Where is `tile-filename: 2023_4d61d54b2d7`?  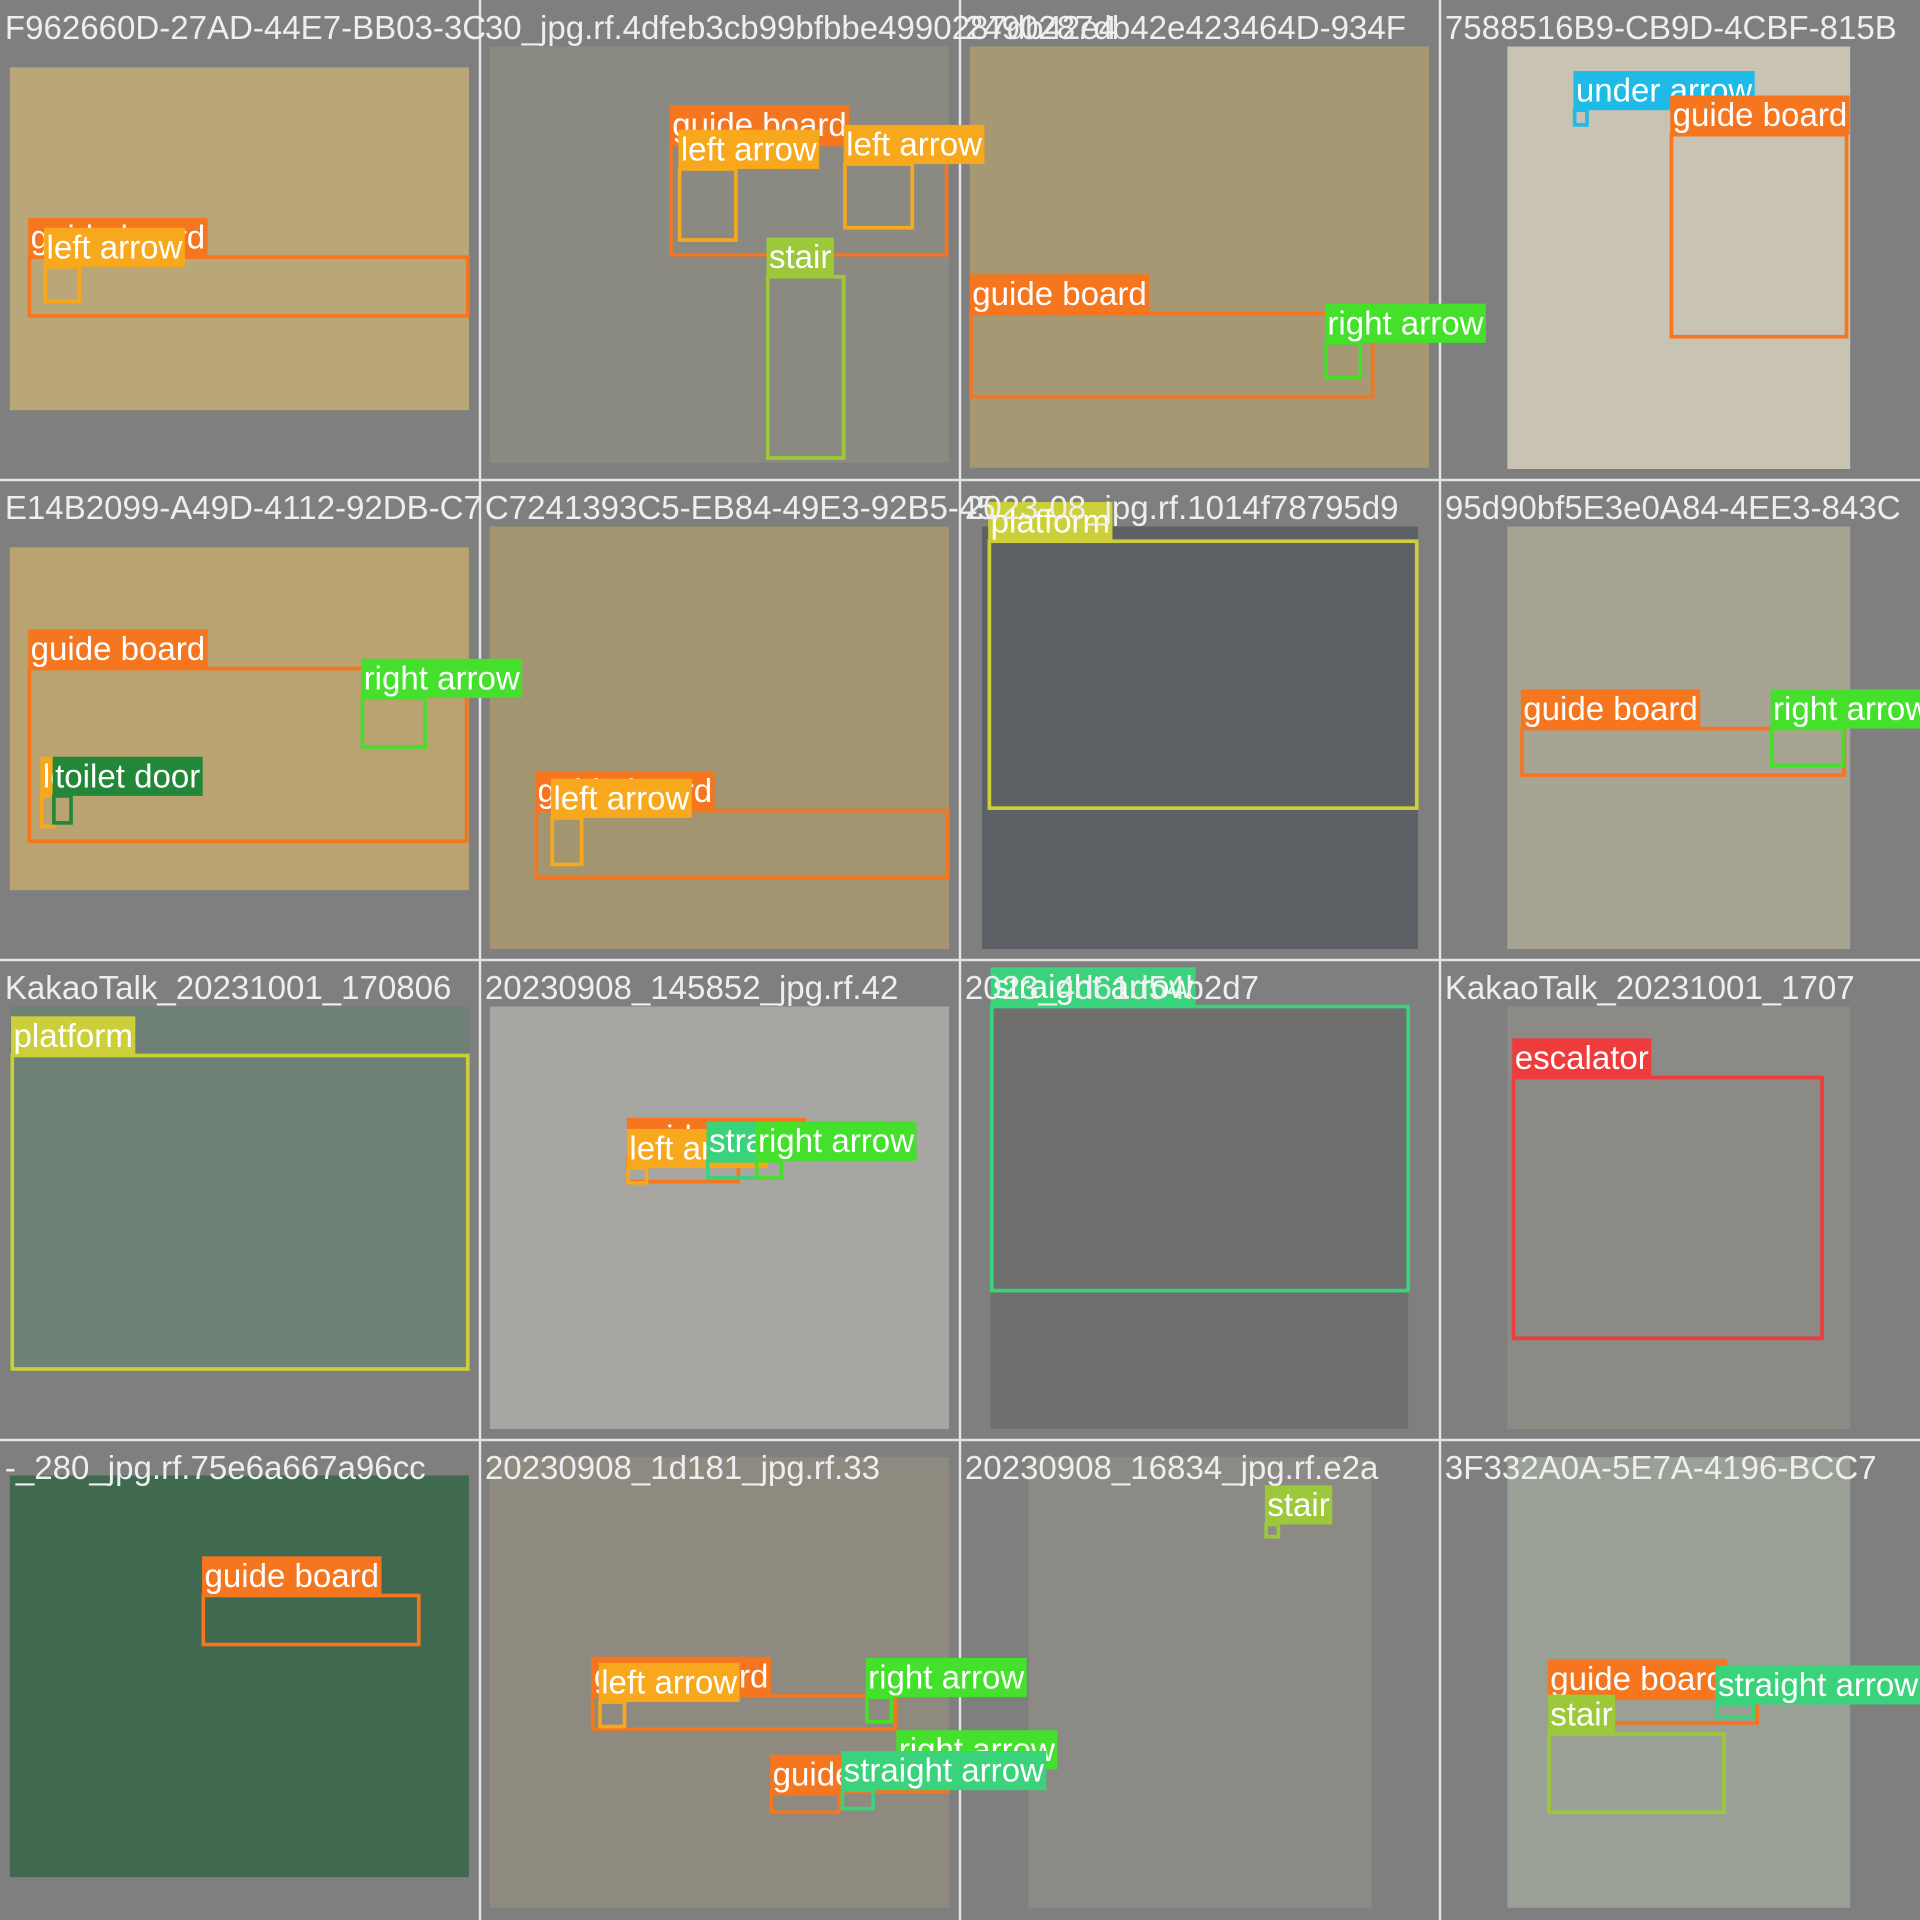
tile-filename: 2023_4d61d54b2d7 is located at coordinates (1112, 988).